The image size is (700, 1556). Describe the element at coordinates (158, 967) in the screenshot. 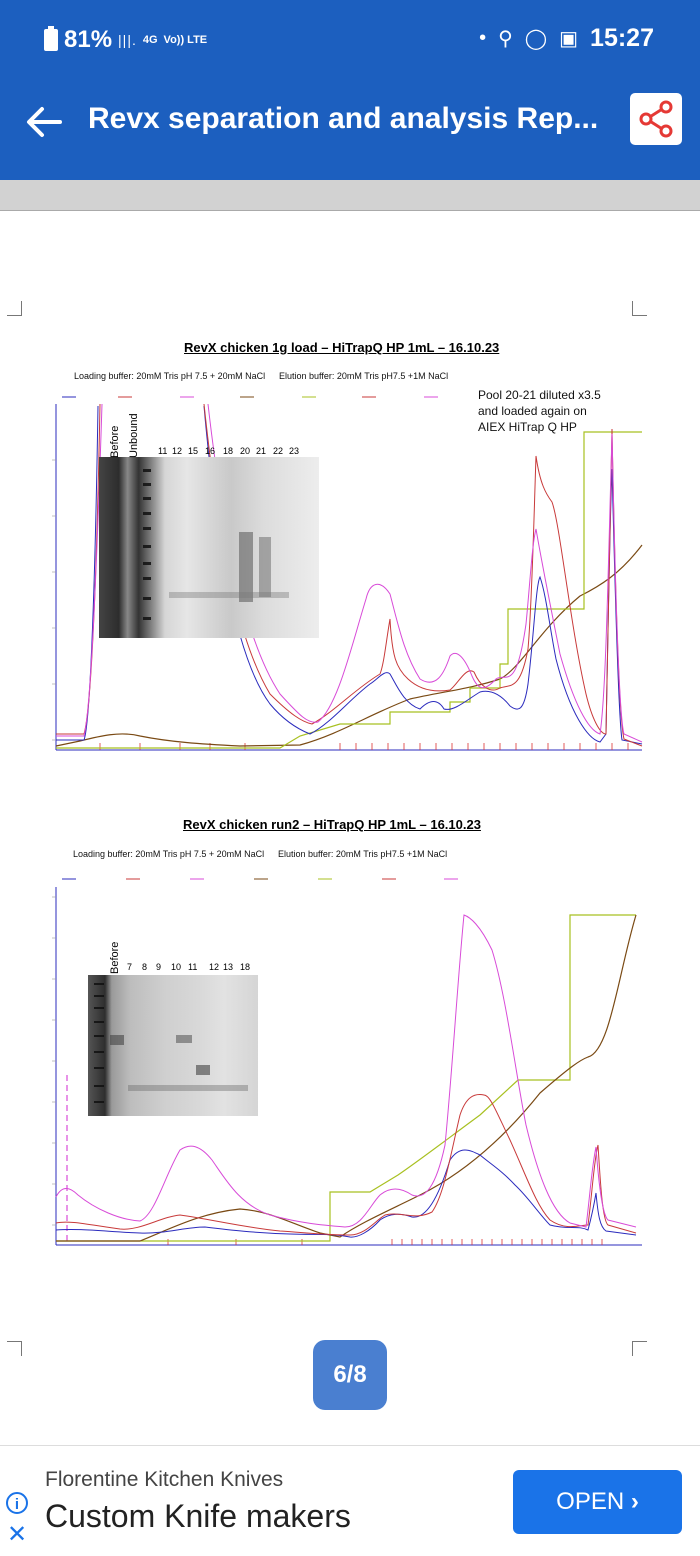

I see `lane-label: 9` at that location.